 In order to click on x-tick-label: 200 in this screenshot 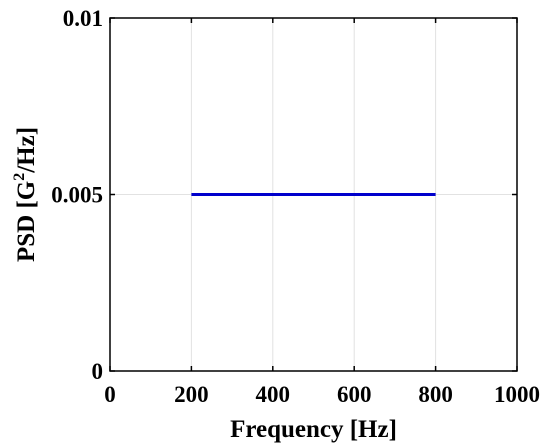, I will do `click(191, 394)`.